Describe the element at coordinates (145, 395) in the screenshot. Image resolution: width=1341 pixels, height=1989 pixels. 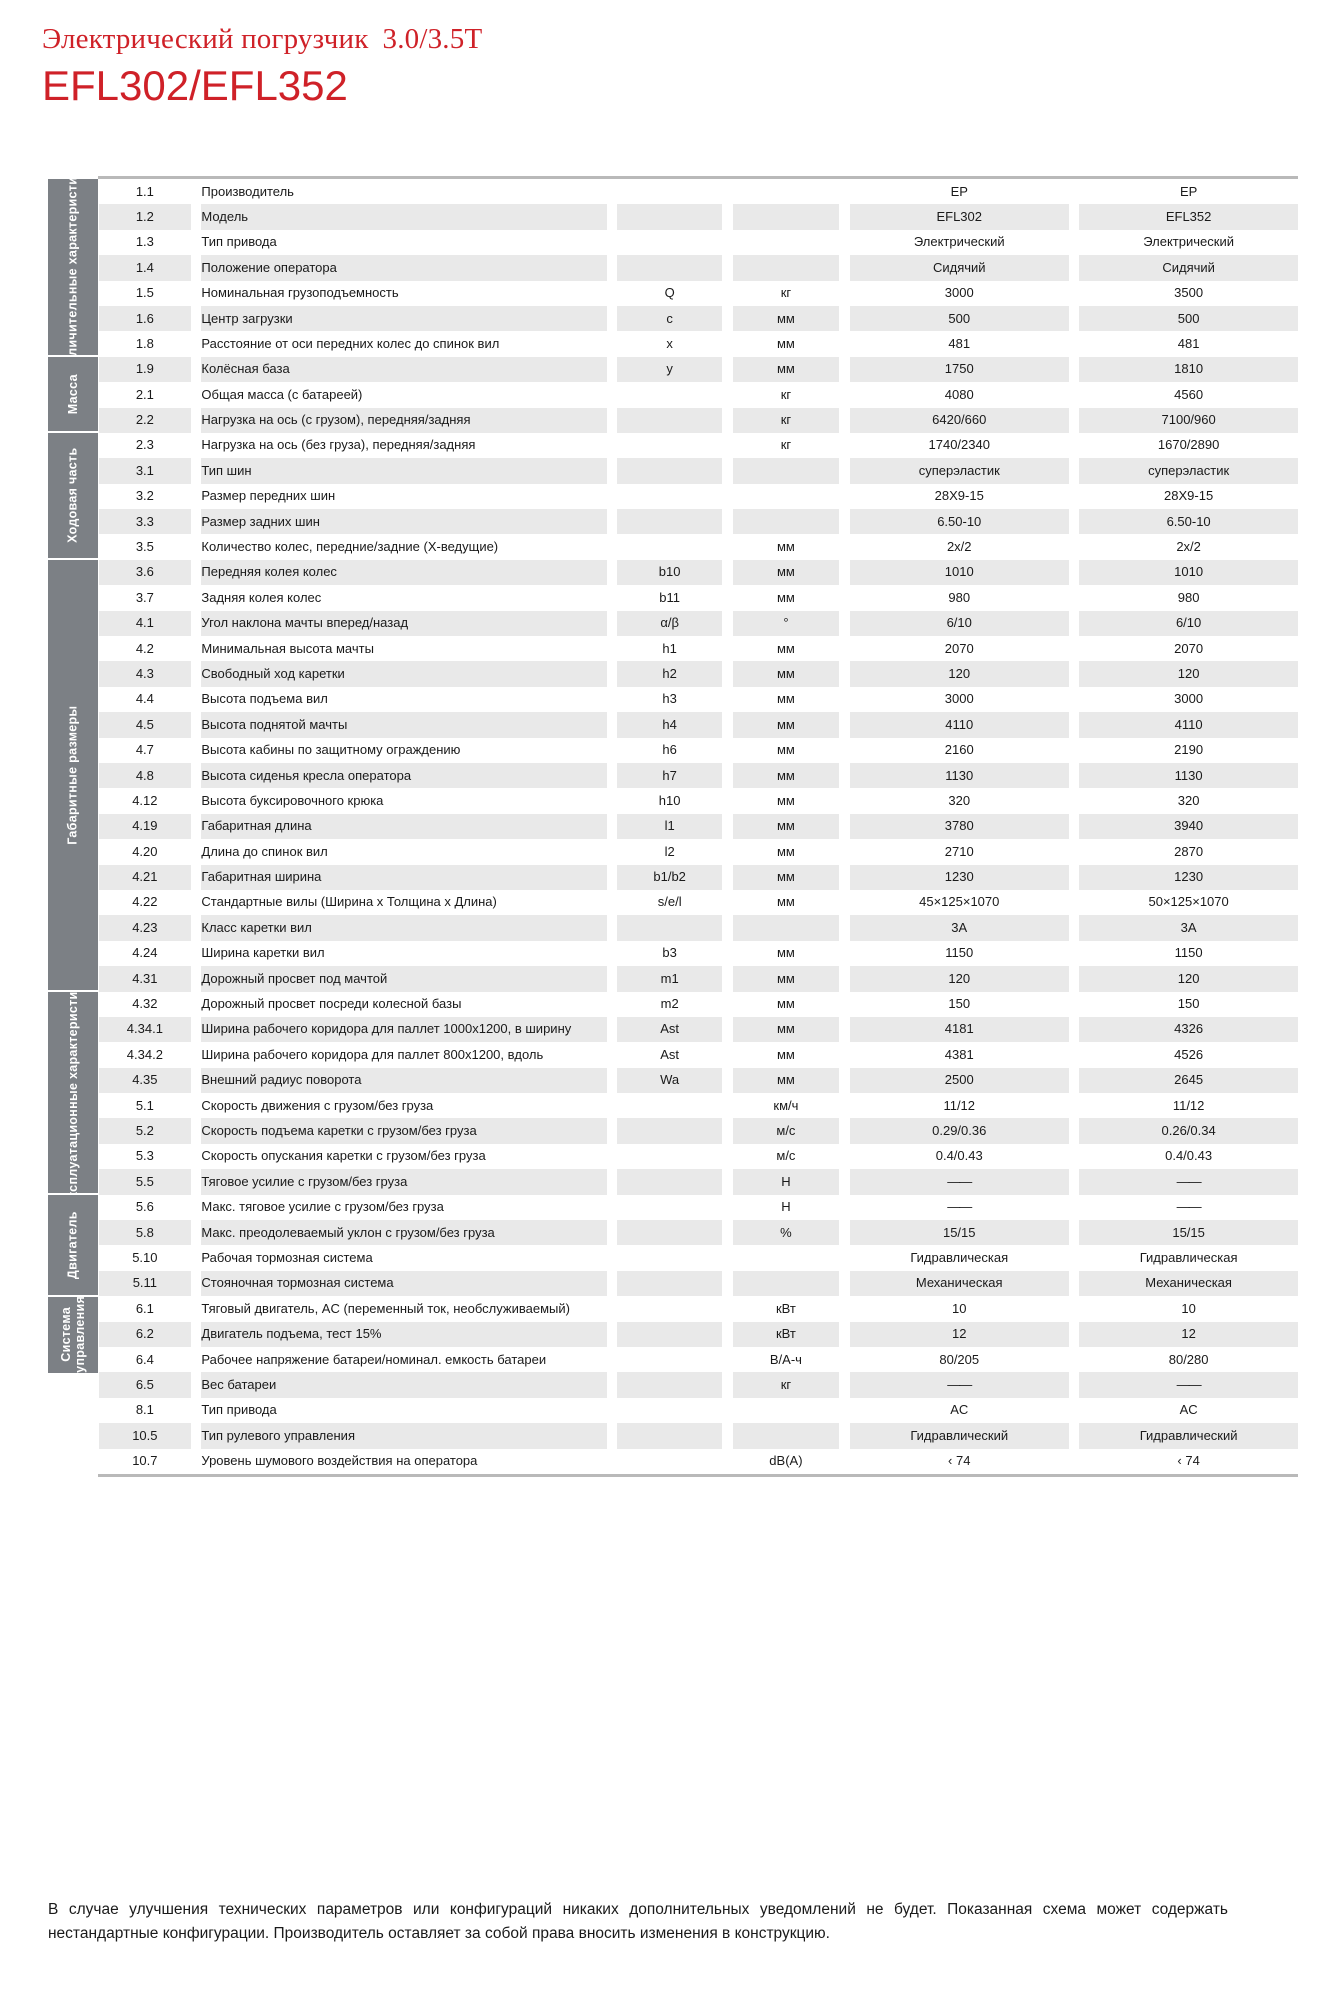
I see `row-number: 2.1` at that location.